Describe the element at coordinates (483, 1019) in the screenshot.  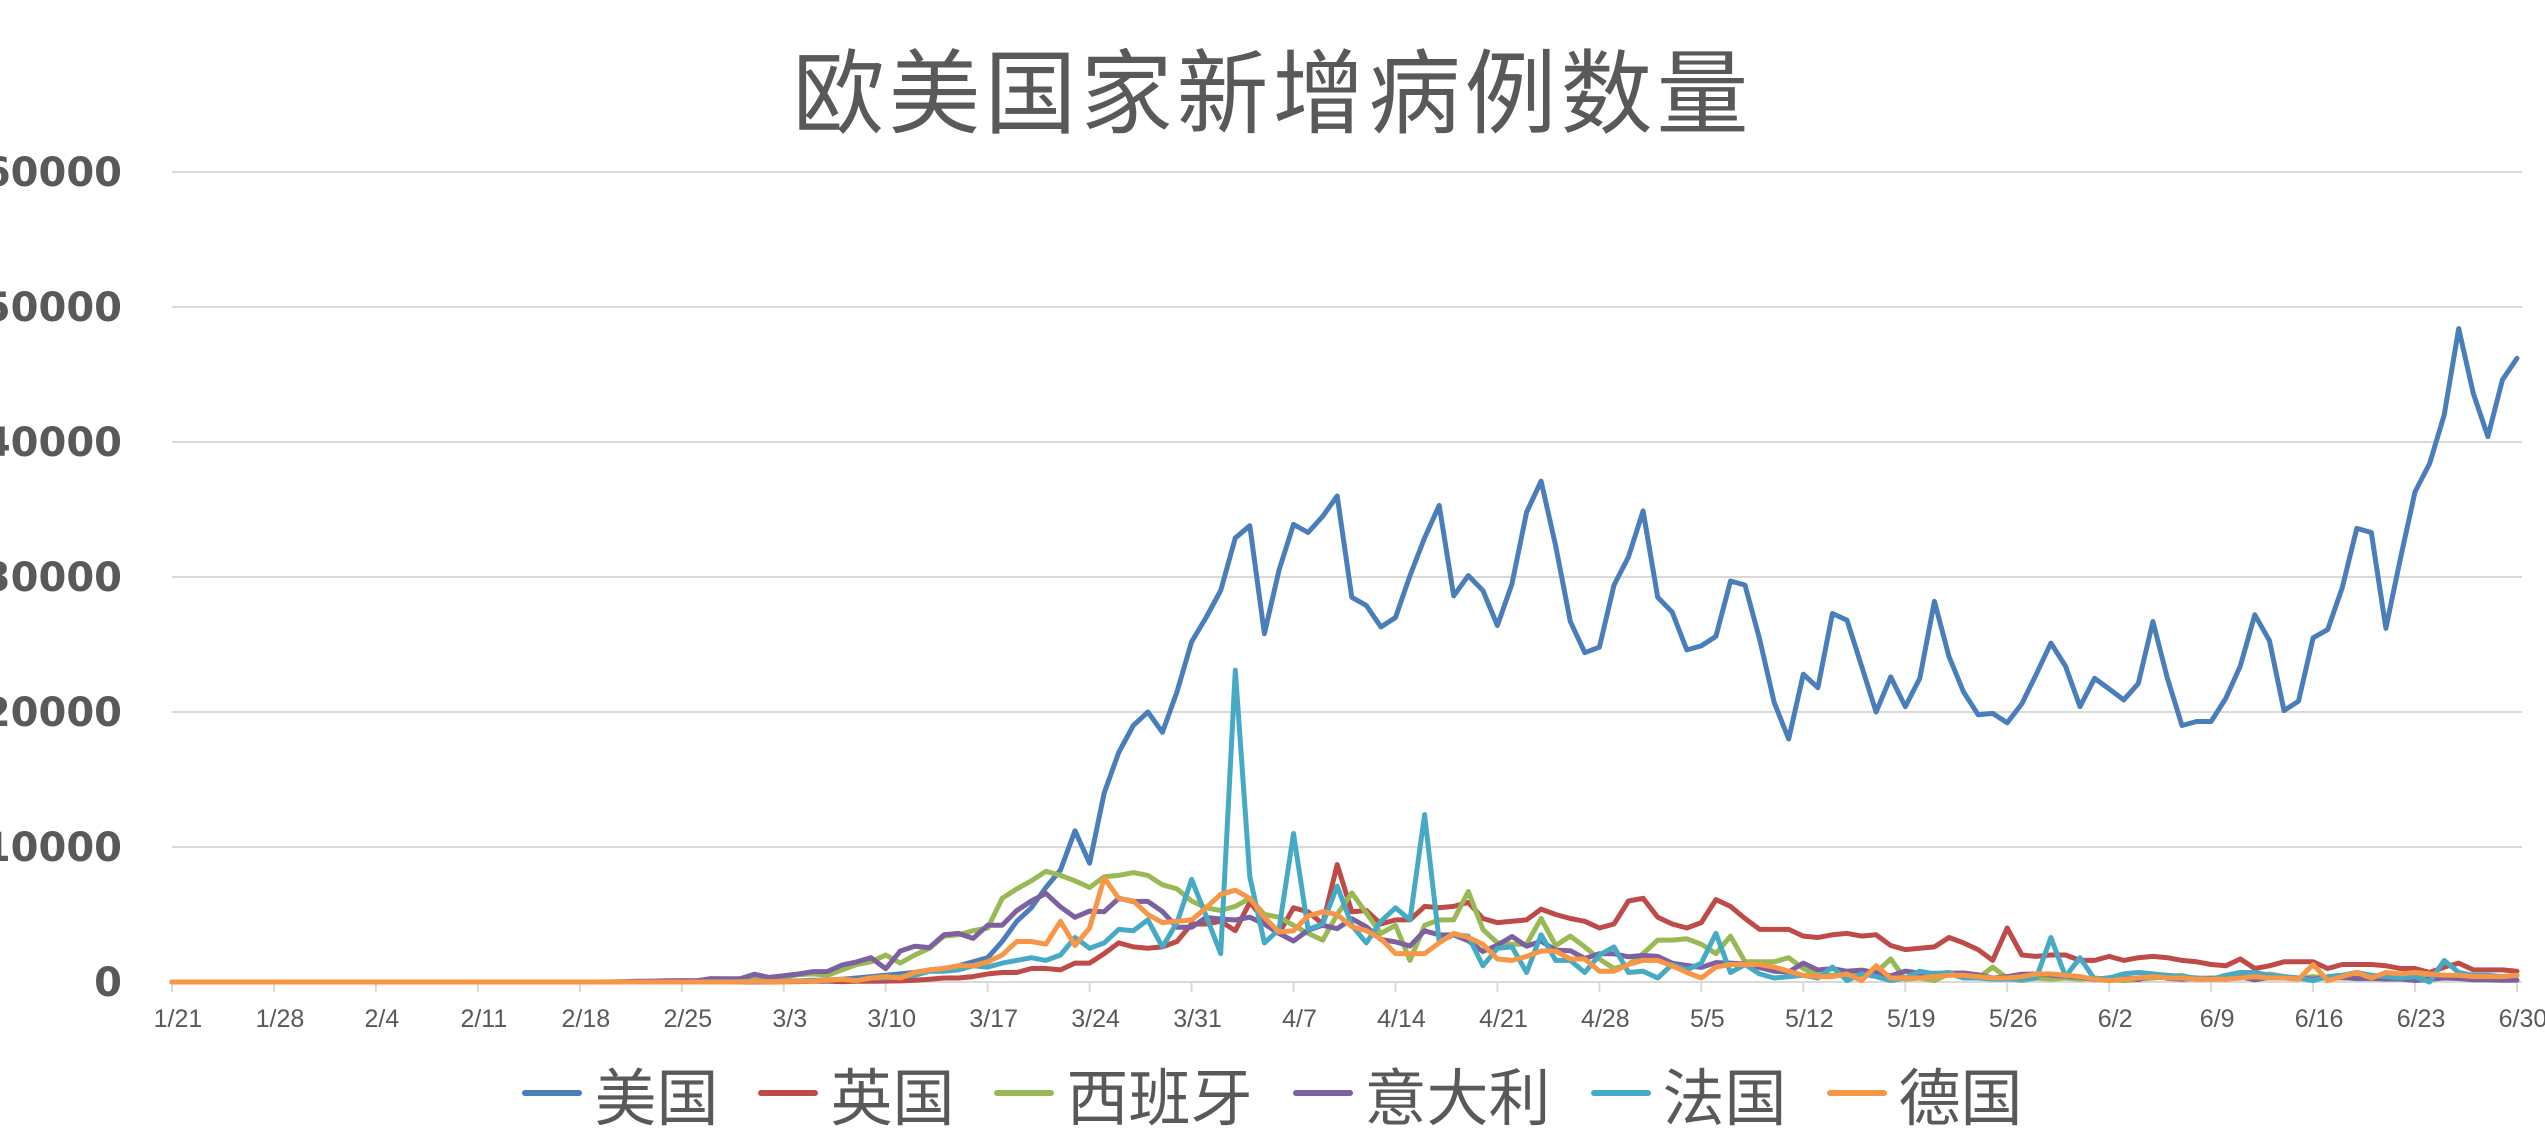
I see `x-tick-label: 2/11` at that location.